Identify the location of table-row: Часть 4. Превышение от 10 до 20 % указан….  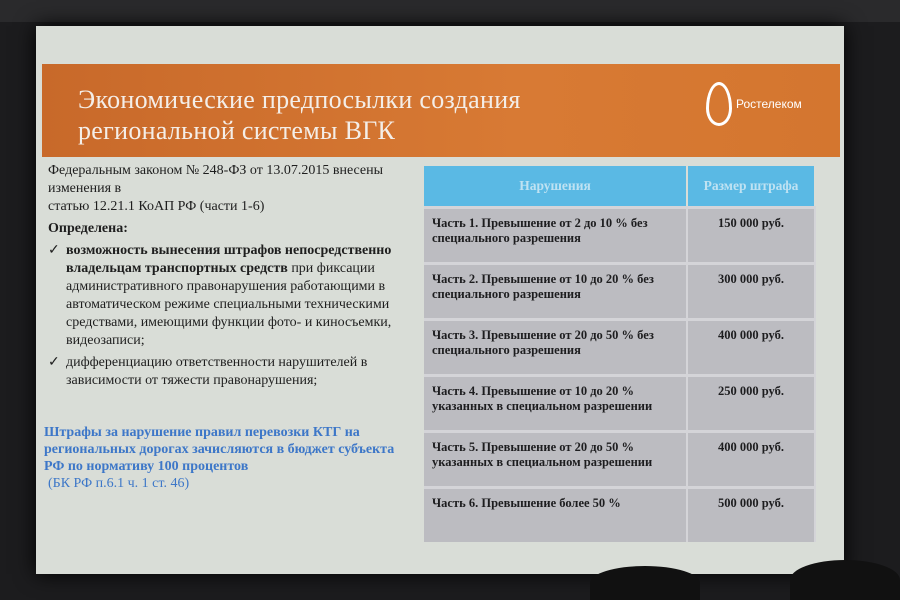
(620, 403).